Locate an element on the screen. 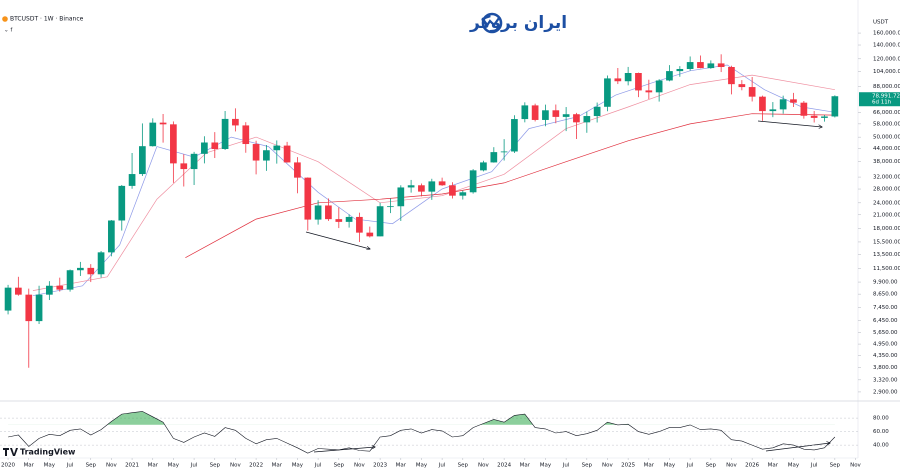  tv-icon is located at coordinates (10, 452).